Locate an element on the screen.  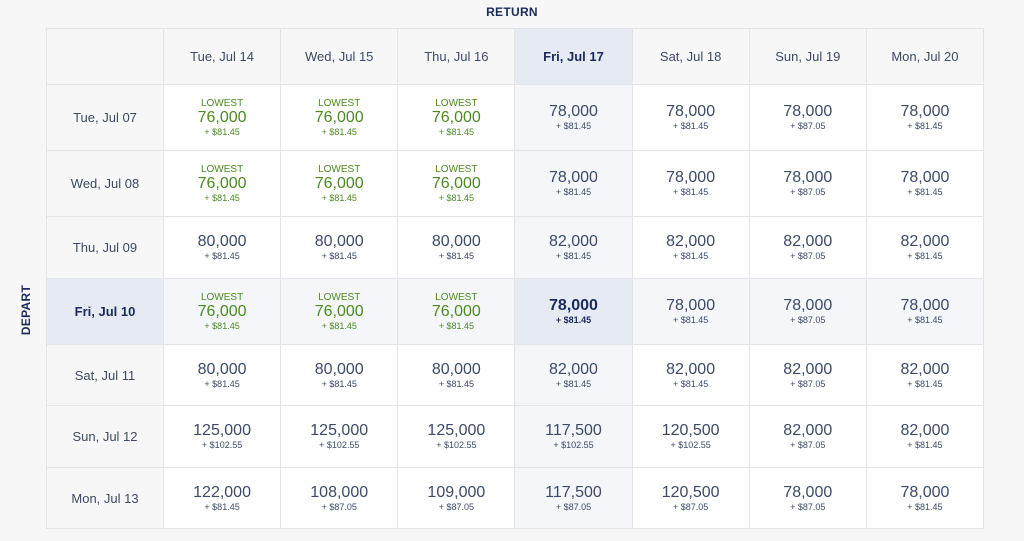
fare-points: 76,000 is located at coordinates (339, 311).